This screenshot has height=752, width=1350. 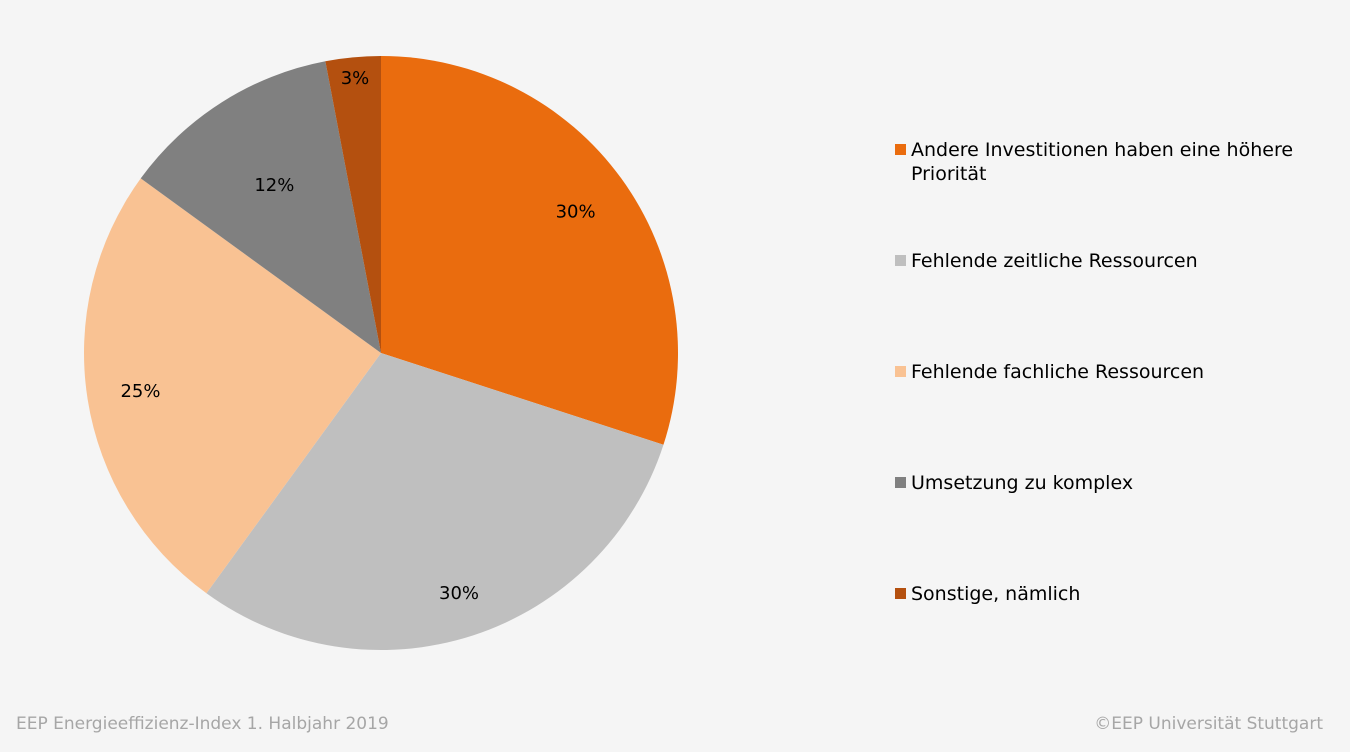 What do you see at coordinates (1022, 483) in the screenshot?
I see `legend-label: Umsetzung zu komplex` at bounding box center [1022, 483].